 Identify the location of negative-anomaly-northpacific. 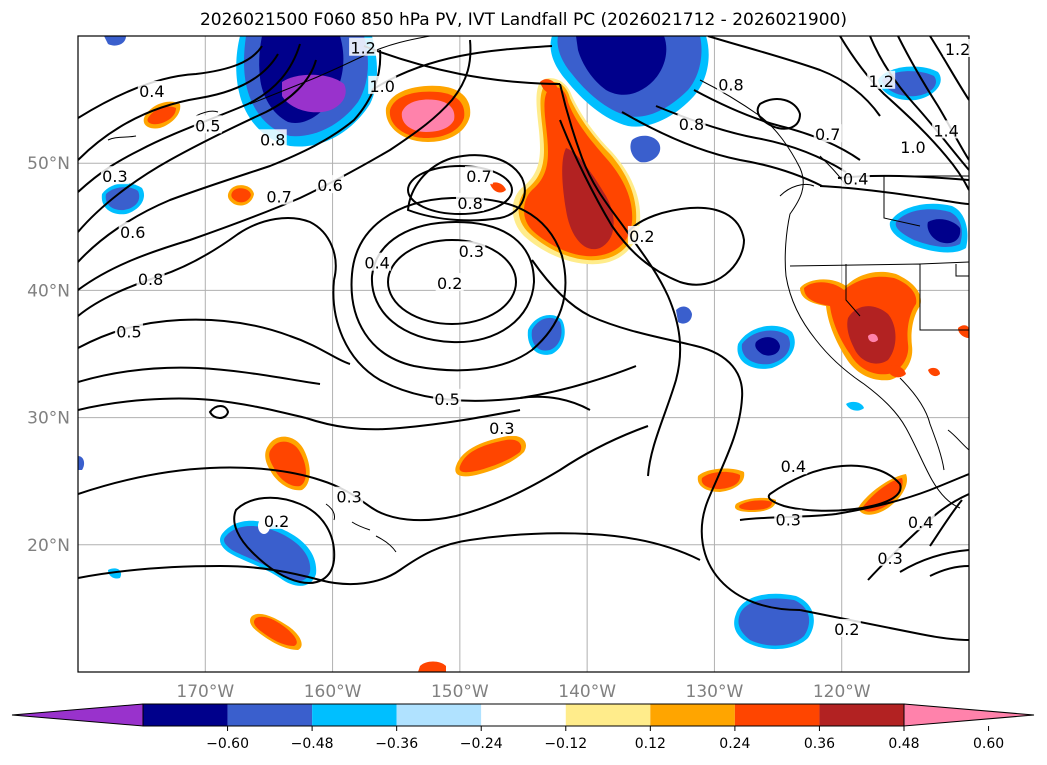
(306, 91).